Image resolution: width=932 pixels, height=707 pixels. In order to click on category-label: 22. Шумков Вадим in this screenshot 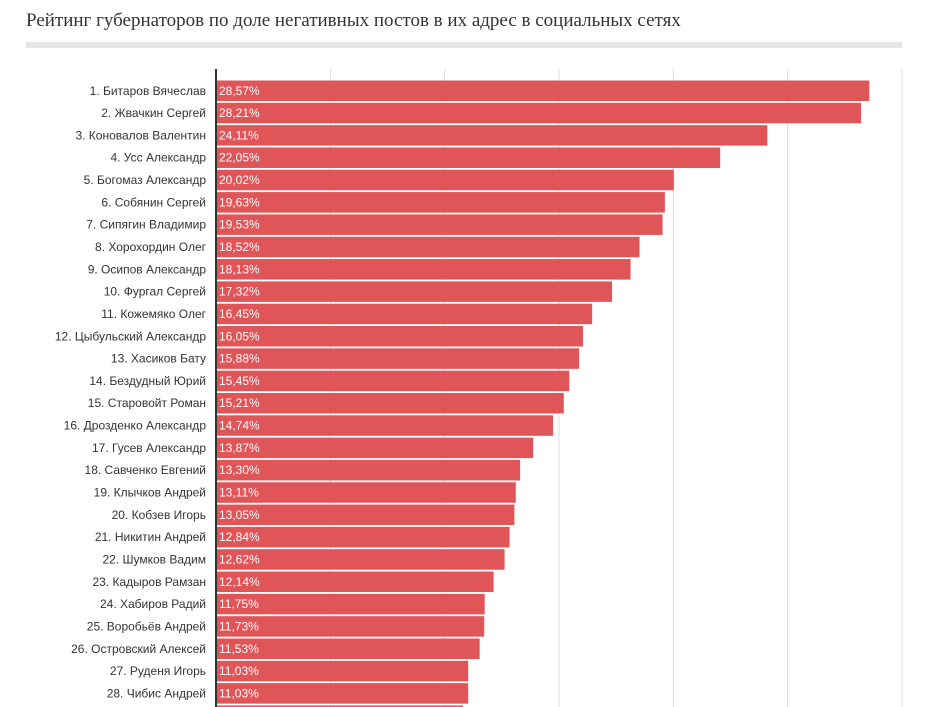, I will do `click(154, 559)`.